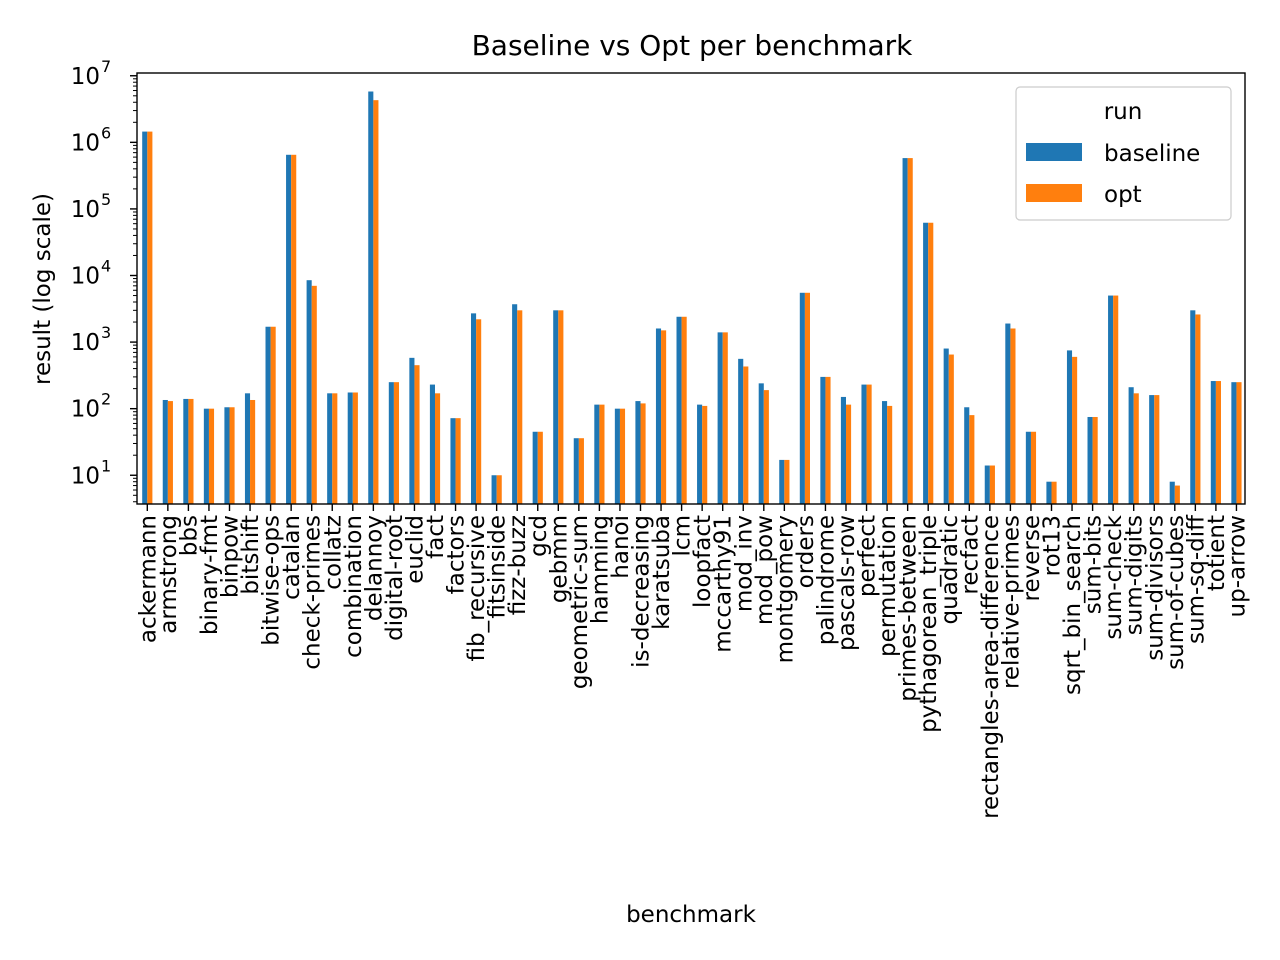  I want to click on bar-opt-mod_pow, so click(766, 447).